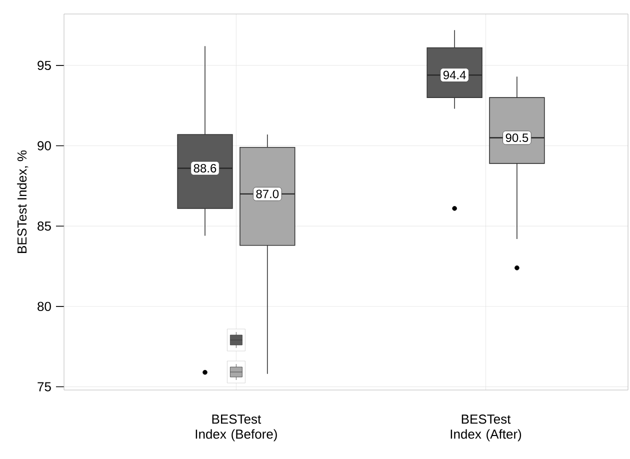 This screenshot has height=459, width=630. I want to click on y-tick-label: 75, so click(44, 387).